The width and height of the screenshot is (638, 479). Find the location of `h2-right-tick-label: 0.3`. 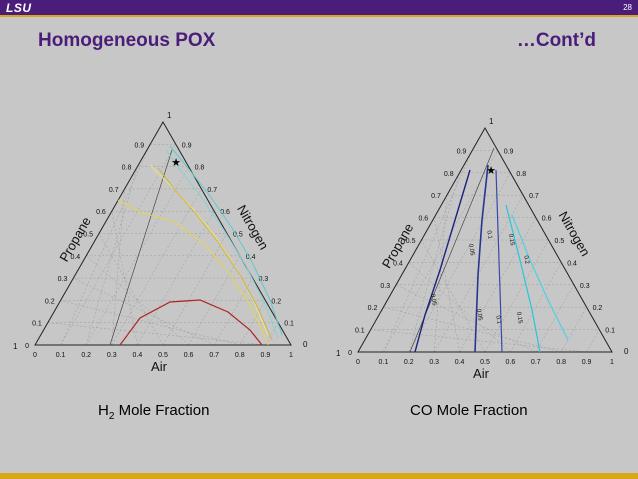

h2-right-tick-label: 0.3 is located at coordinates (264, 279).